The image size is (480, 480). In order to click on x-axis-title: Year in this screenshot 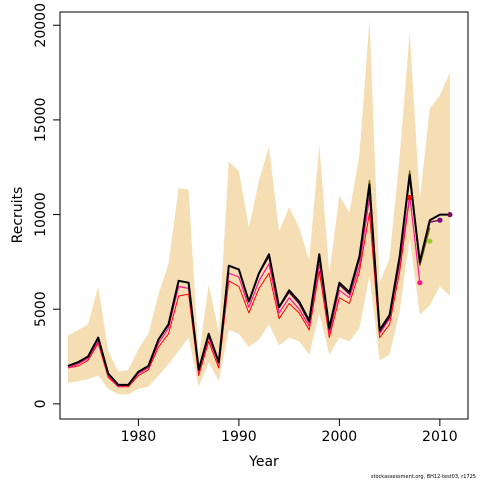, I will do `click(263, 462)`.